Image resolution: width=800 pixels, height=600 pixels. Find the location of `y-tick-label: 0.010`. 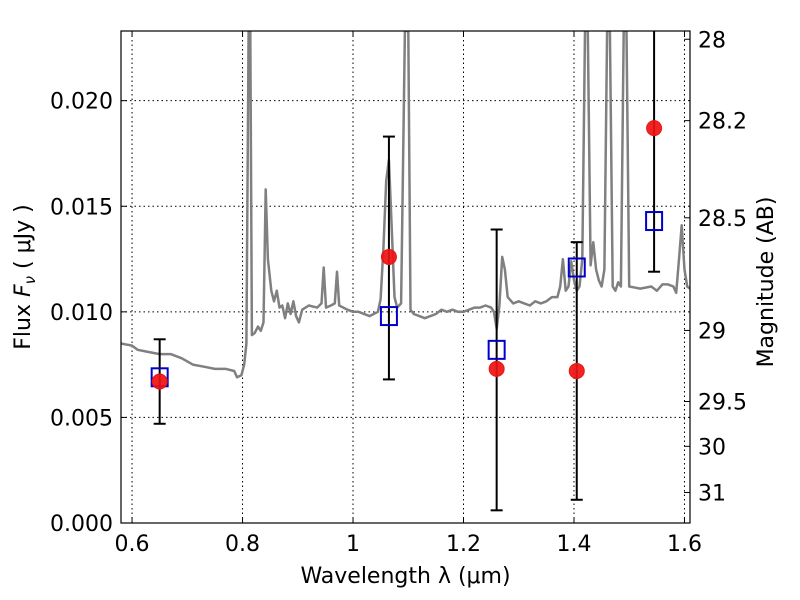

y-tick-label: 0.010 is located at coordinates (81, 313).